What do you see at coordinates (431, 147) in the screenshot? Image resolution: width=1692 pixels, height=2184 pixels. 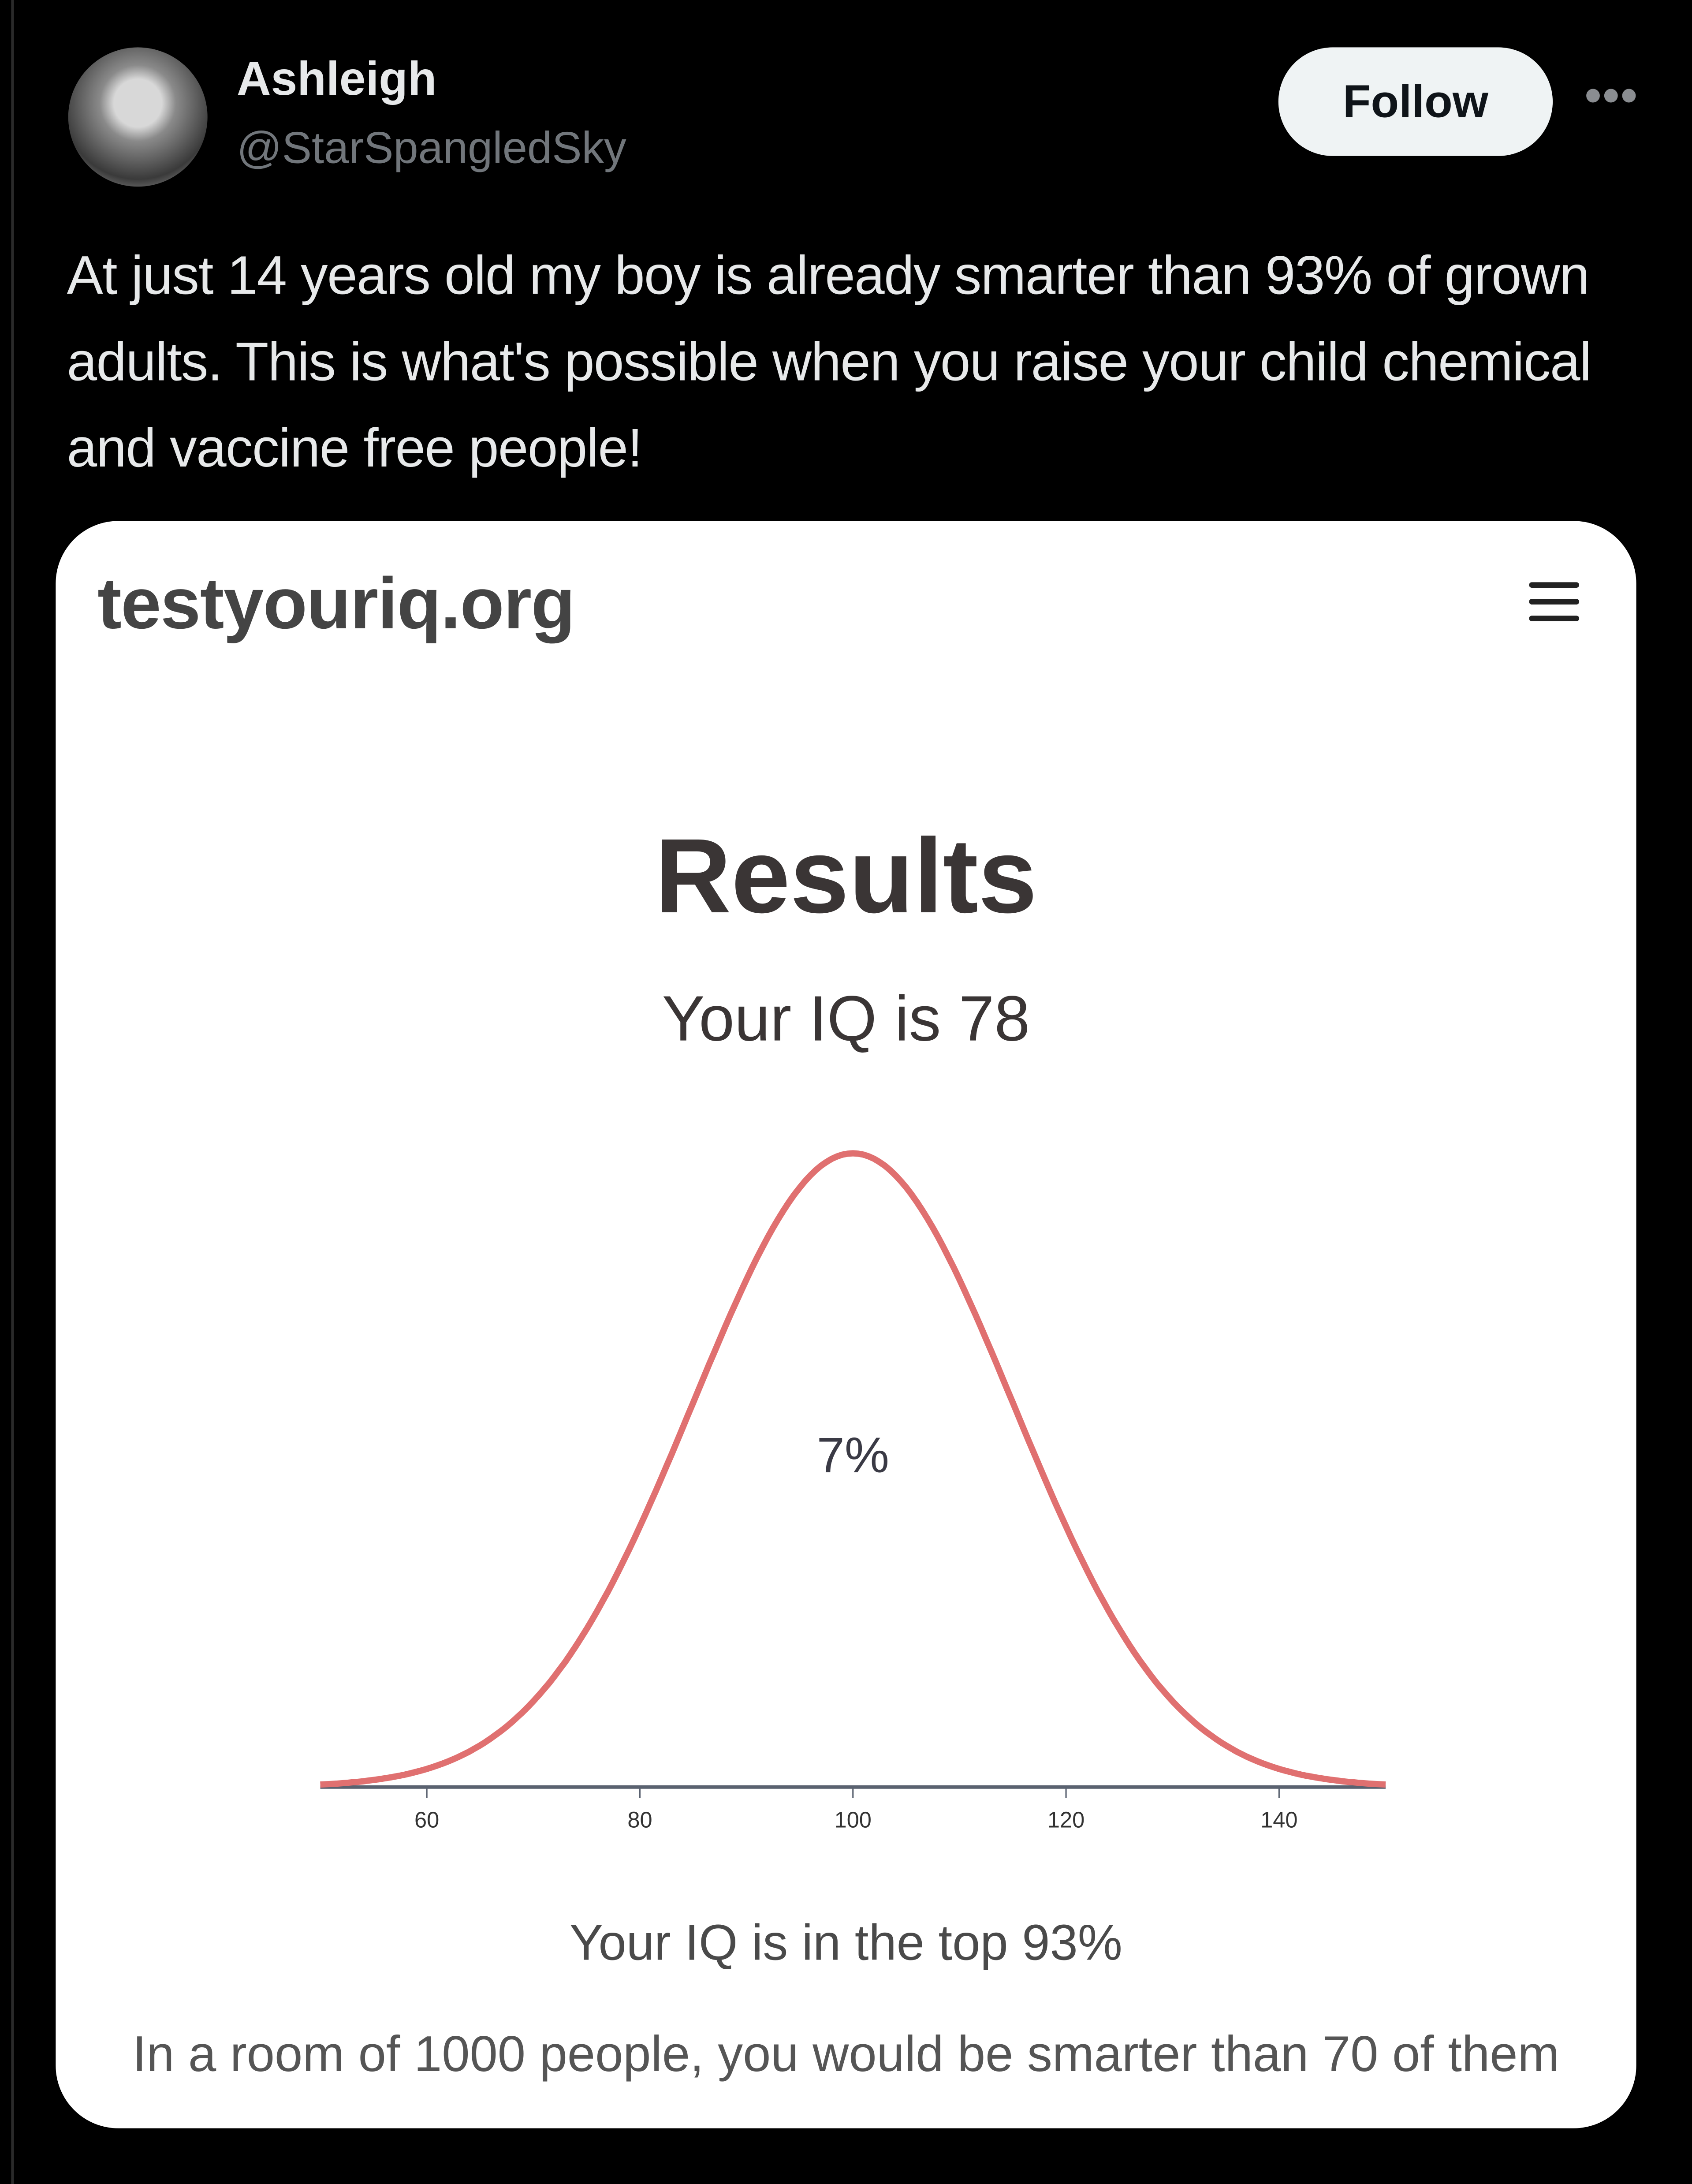 I see `author-handle: @StarSpangledSky` at bounding box center [431, 147].